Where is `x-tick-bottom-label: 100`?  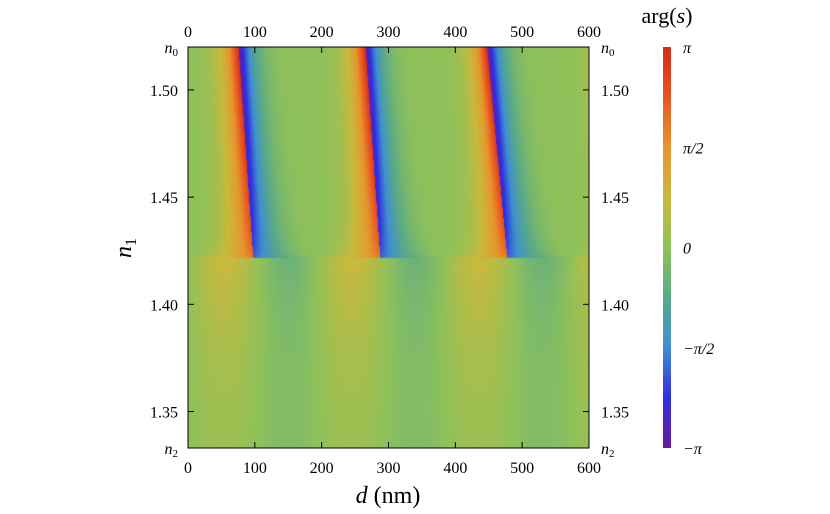
x-tick-bottom-label: 100 is located at coordinates (255, 468).